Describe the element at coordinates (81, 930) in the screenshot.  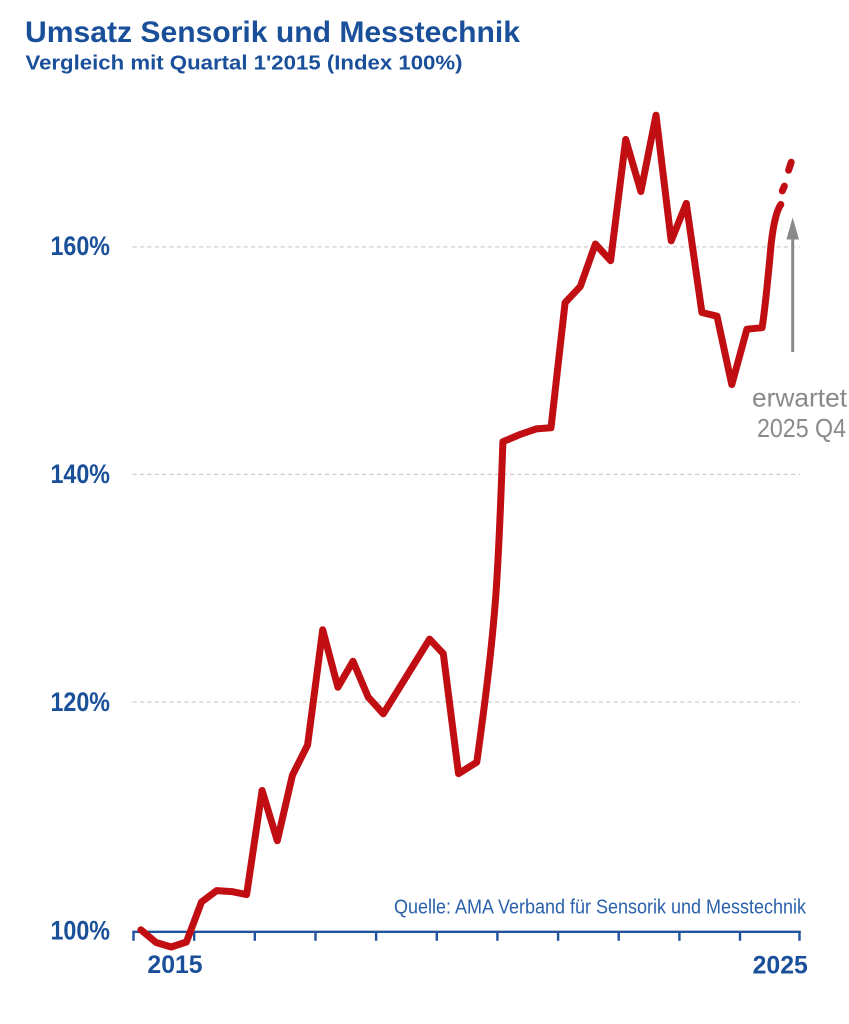
I see `svg-text: 100%` at that location.